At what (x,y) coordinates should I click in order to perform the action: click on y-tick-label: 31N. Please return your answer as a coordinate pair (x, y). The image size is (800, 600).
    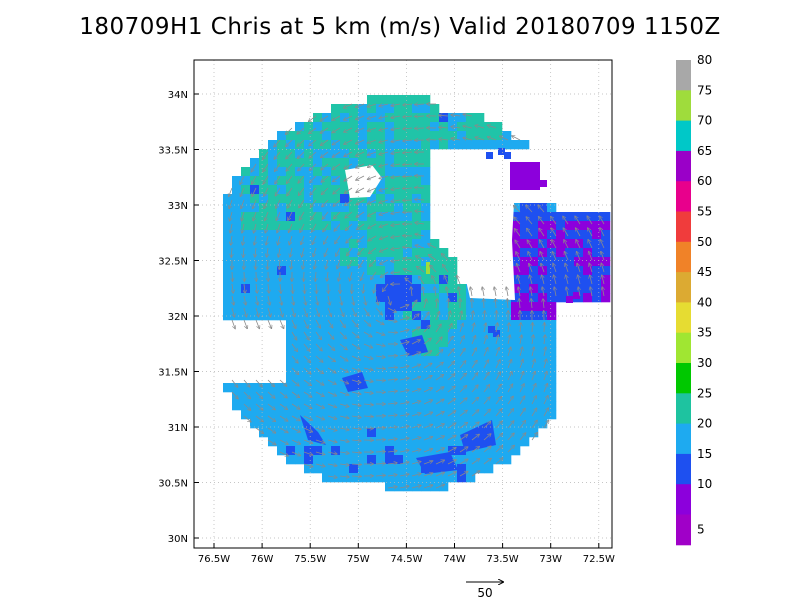
    Looking at the image, I should click on (178, 428).